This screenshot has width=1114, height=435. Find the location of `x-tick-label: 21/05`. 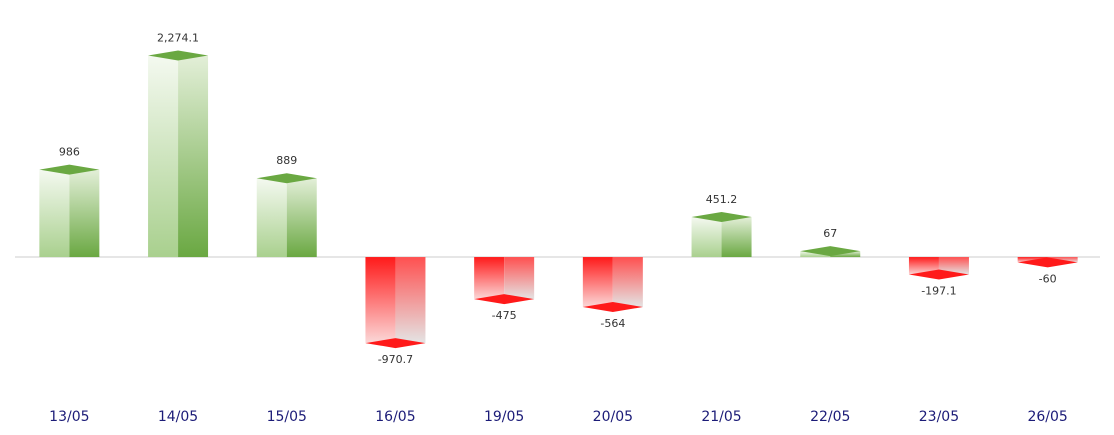

x-tick-label: 21/05 is located at coordinates (721, 417).